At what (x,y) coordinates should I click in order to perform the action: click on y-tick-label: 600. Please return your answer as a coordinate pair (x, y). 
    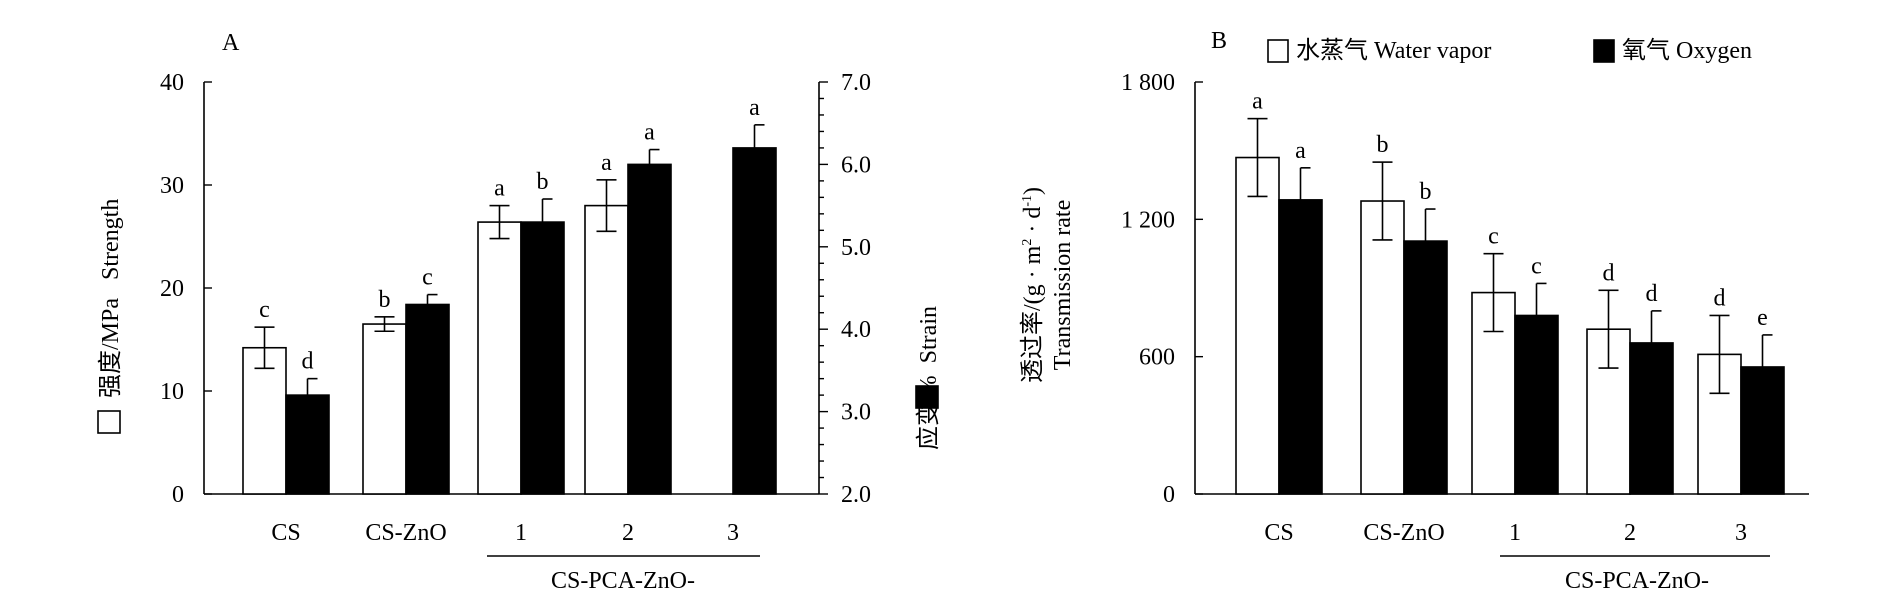
    Looking at the image, I should click on (1157, 358).